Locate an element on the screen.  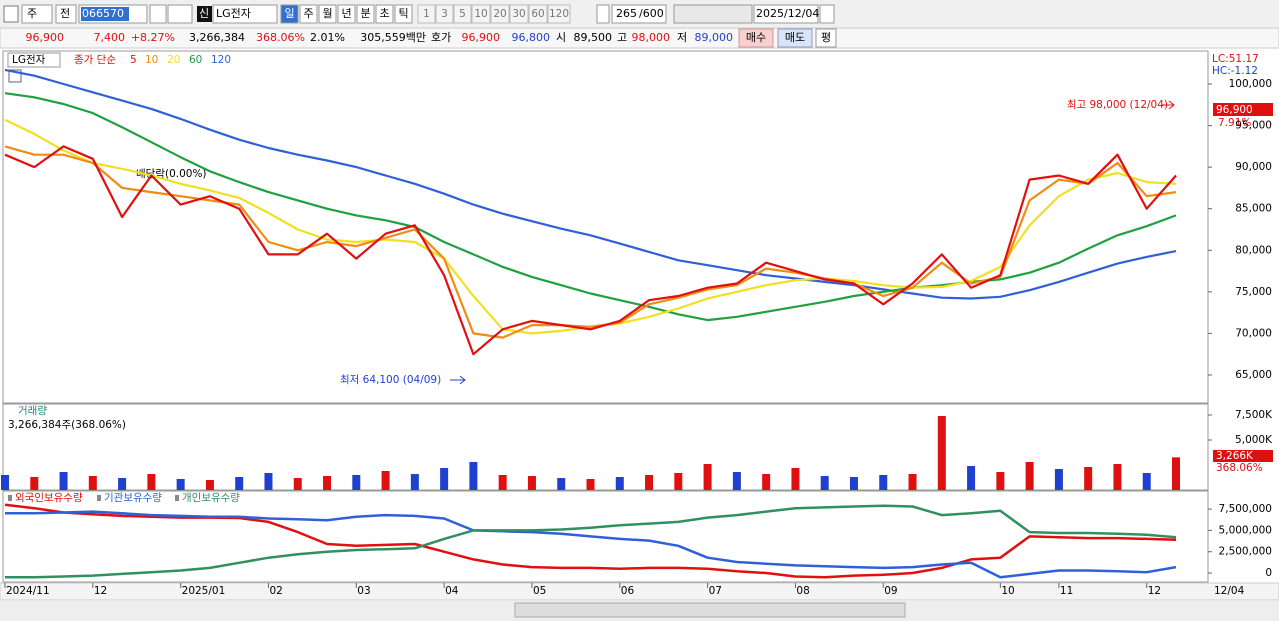
sell: 매도 is located at coordinates (795, 37).